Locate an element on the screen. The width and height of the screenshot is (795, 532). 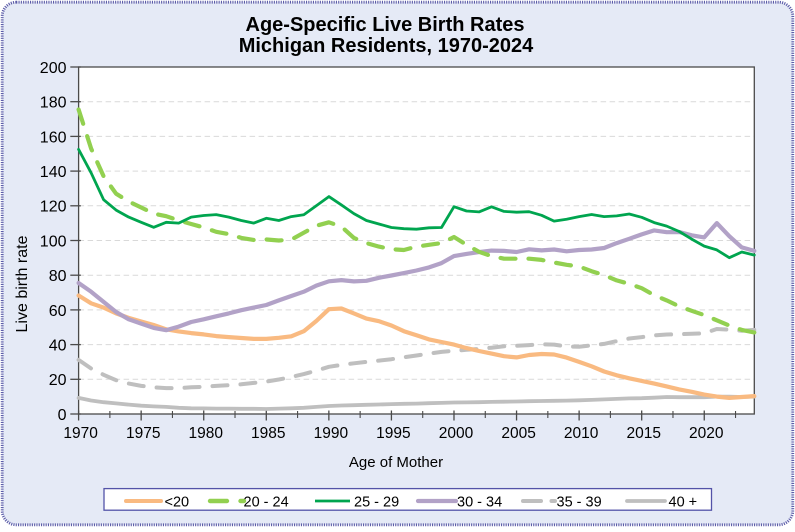
svg-text: 180 is located at coordinates (53, 103).